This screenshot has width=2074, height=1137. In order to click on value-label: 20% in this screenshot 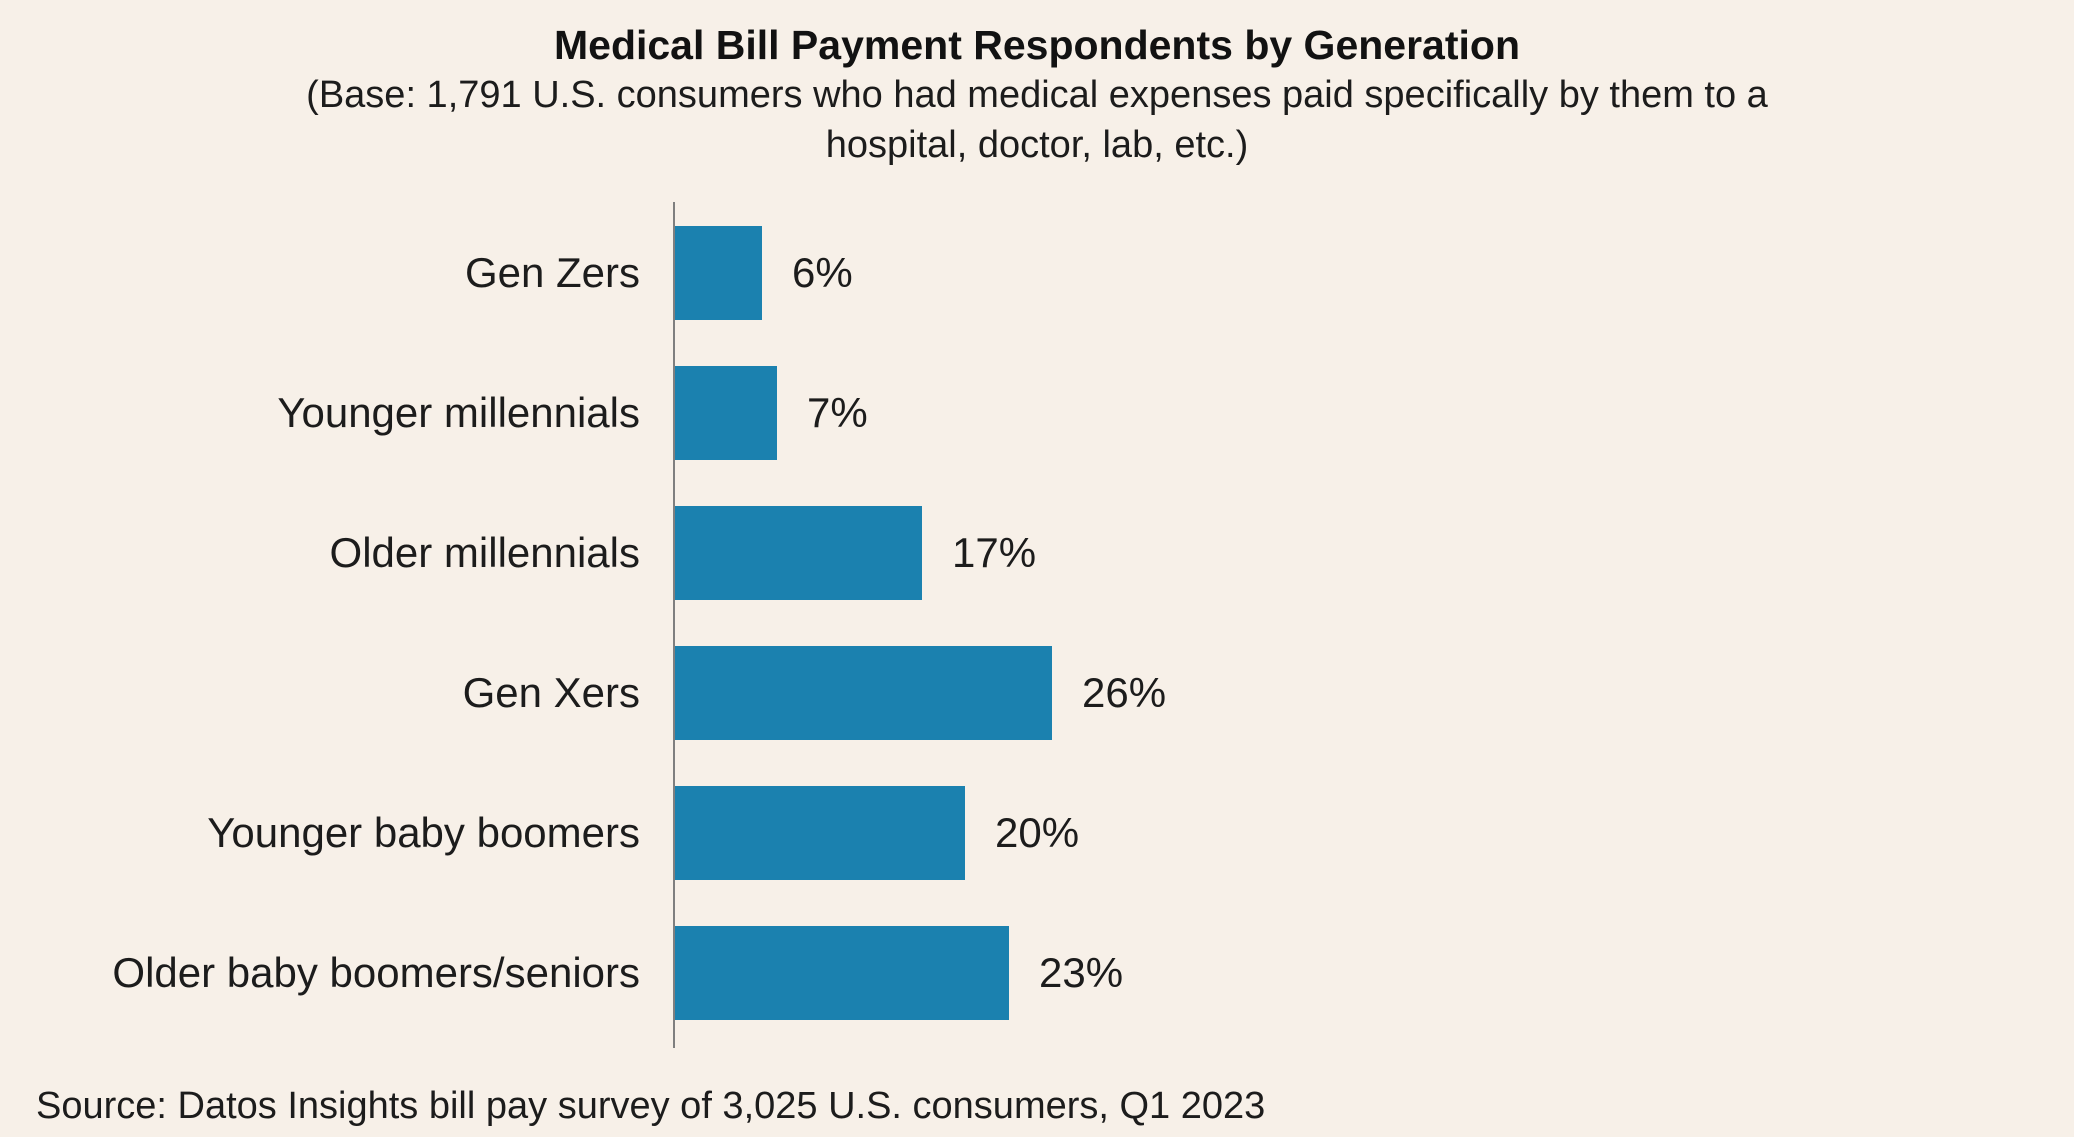, I will do `click(1037, 832)`.